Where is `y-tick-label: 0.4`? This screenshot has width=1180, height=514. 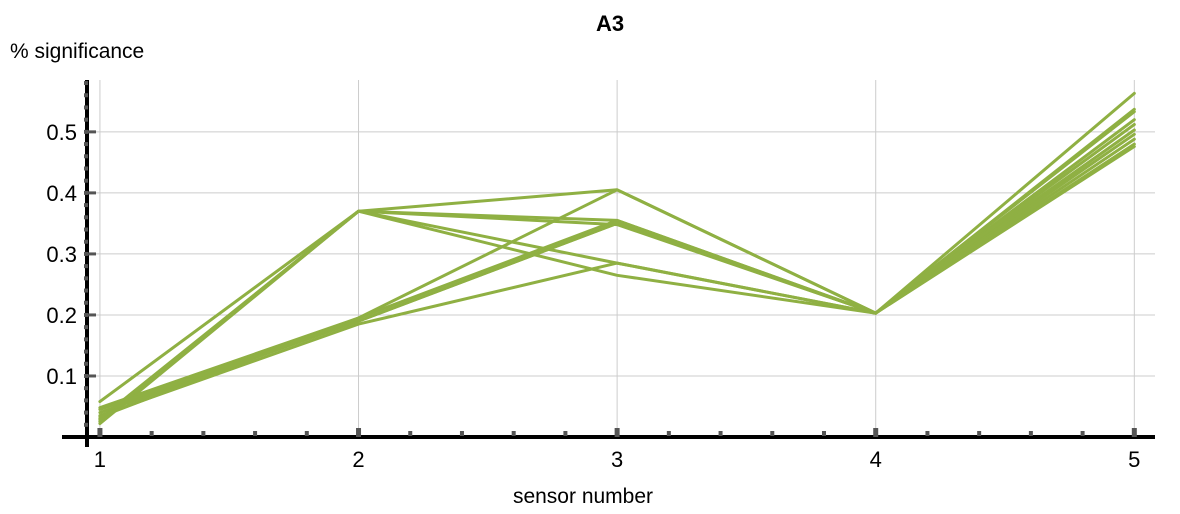
y-tick-label: 0.4 is located at coordinates (61, 193).